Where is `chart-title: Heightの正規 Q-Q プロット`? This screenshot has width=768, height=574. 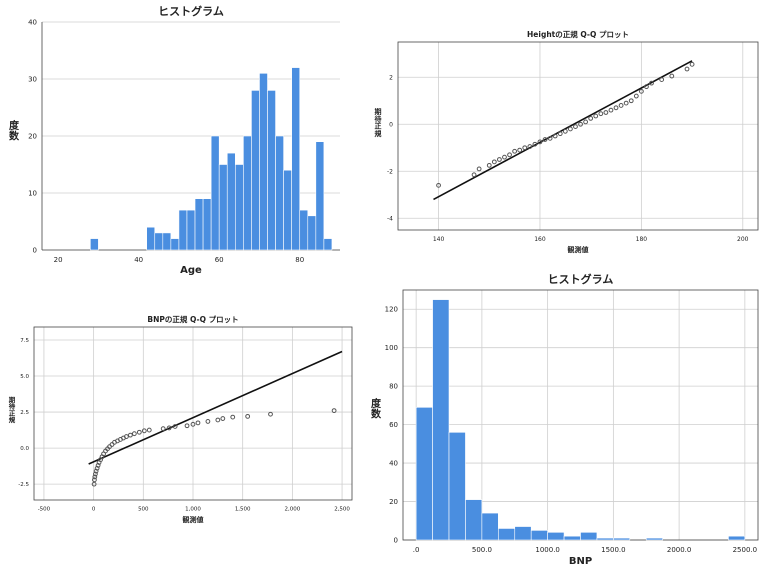
chart-title: Heightの正規 Q-Q プロット is located at coordinates (578, 34).